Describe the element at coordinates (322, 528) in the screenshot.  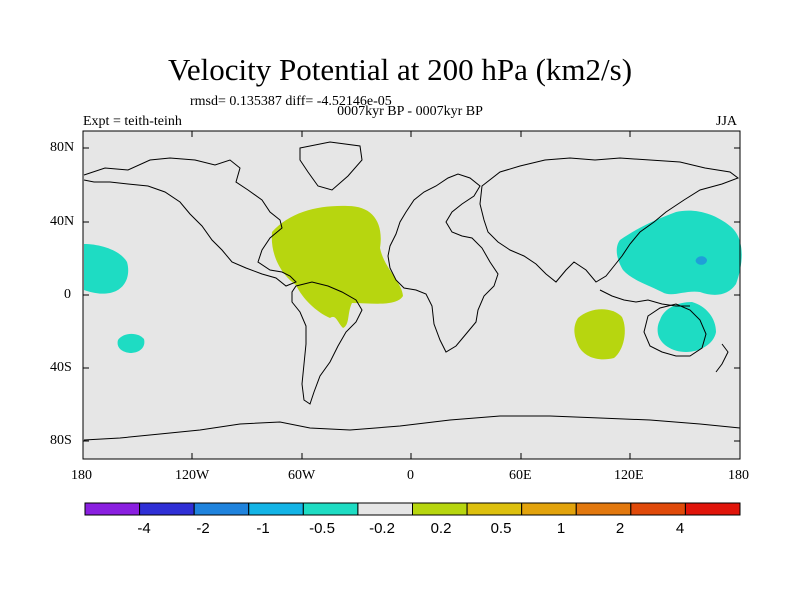
I see `colorbar-label: -0.5` at that location.